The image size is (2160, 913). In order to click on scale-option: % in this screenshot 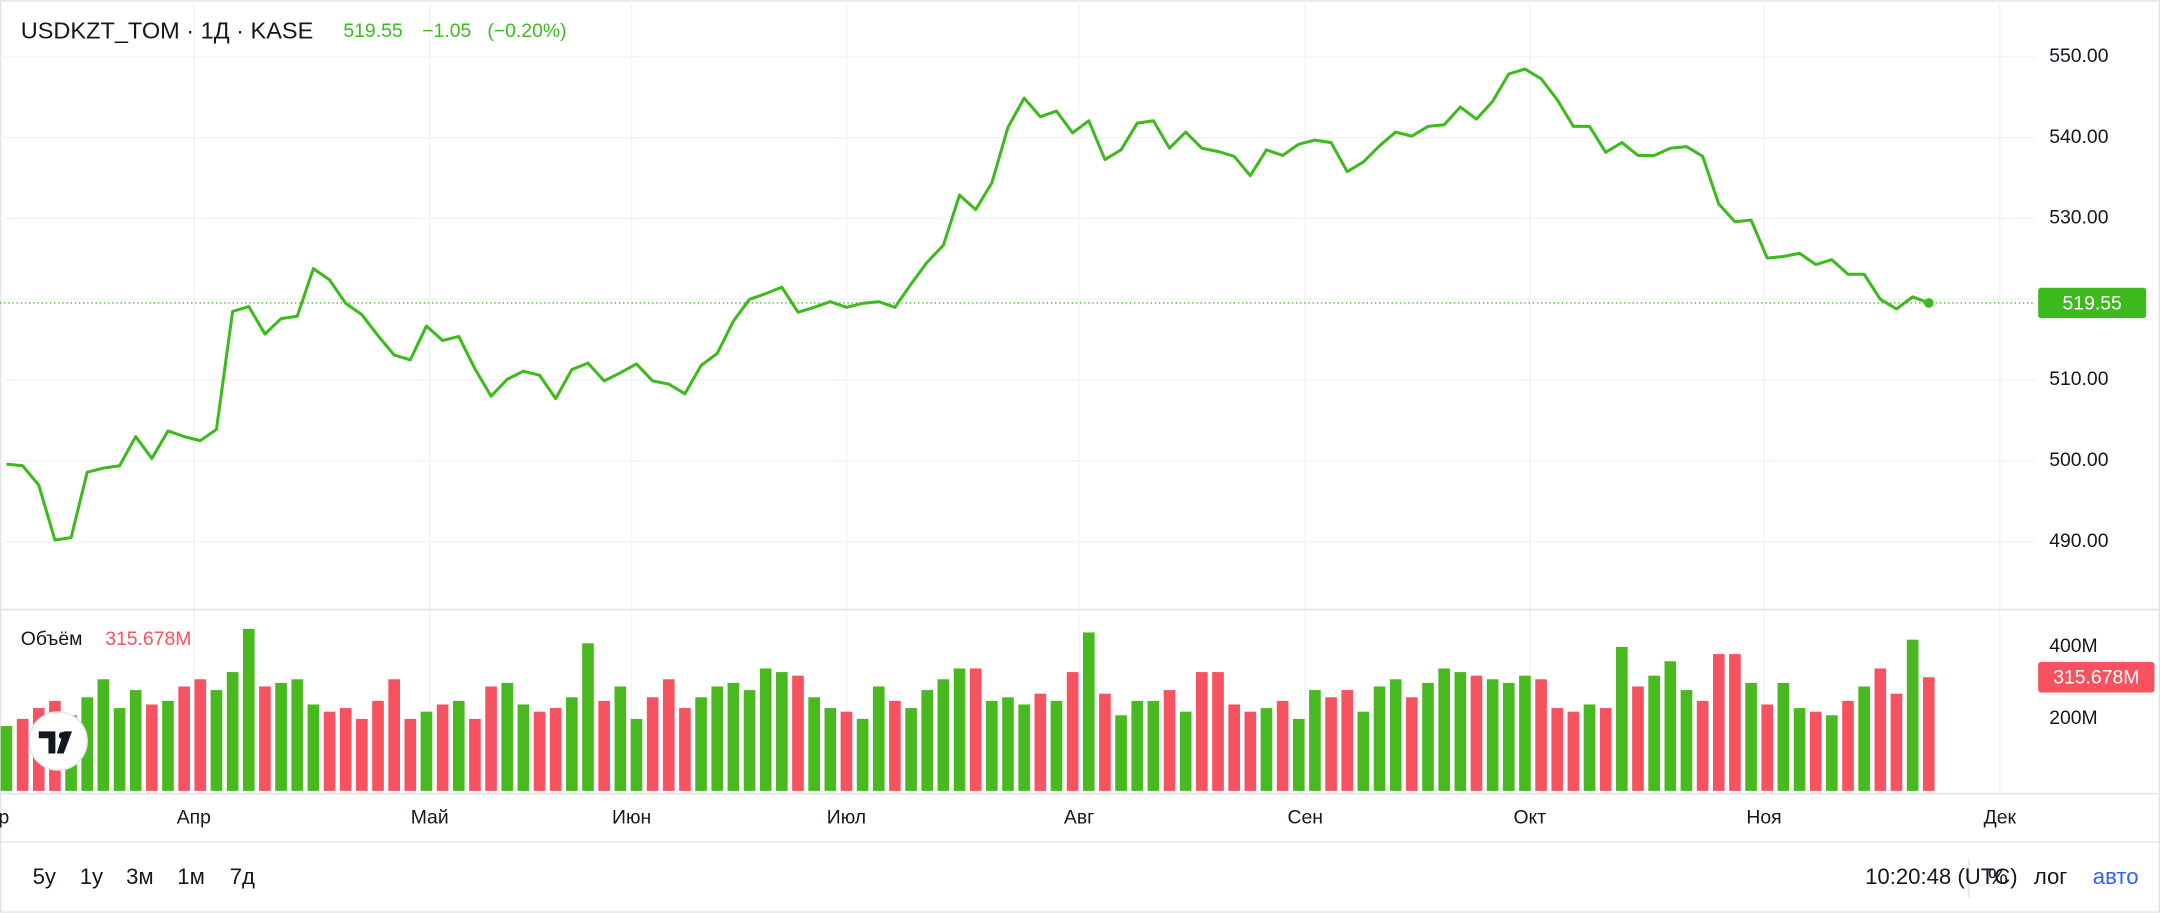, I will do `click(1998, 876)`.